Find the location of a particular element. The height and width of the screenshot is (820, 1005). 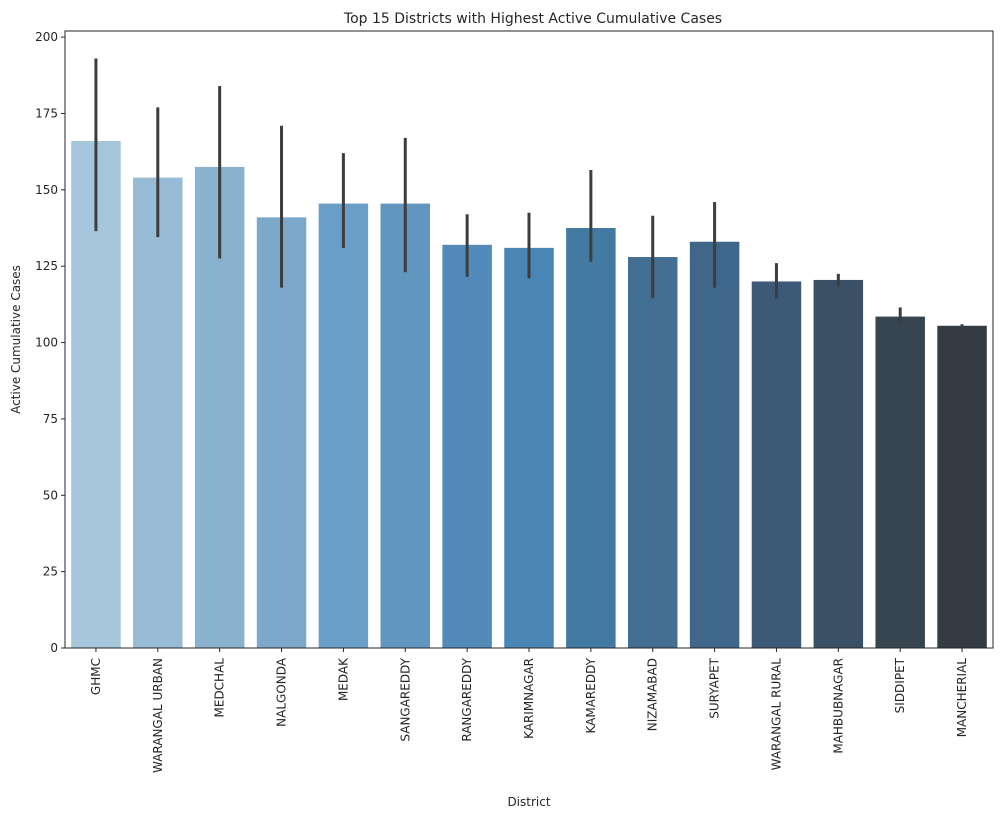

x-tick-label: NALGONDA is located at coordinates (282, 692).